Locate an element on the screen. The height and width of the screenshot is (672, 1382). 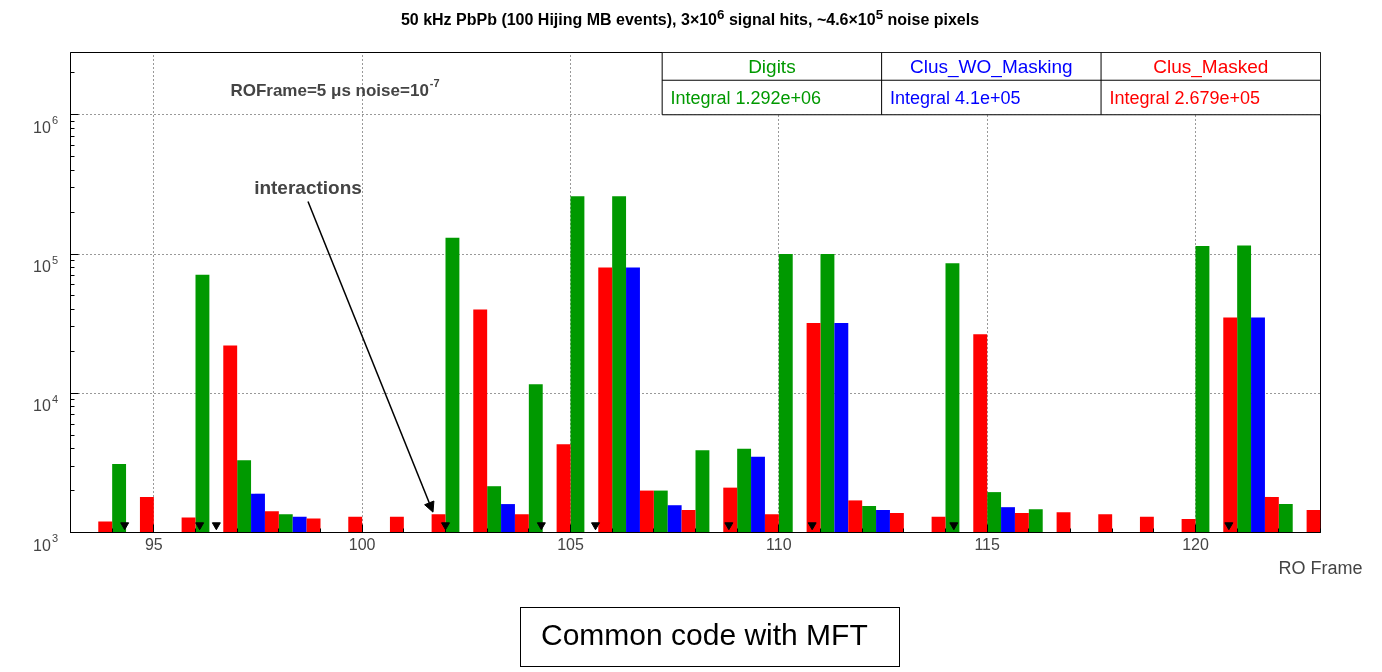
text: Common code with MFT is located at coordinates (704, 635).